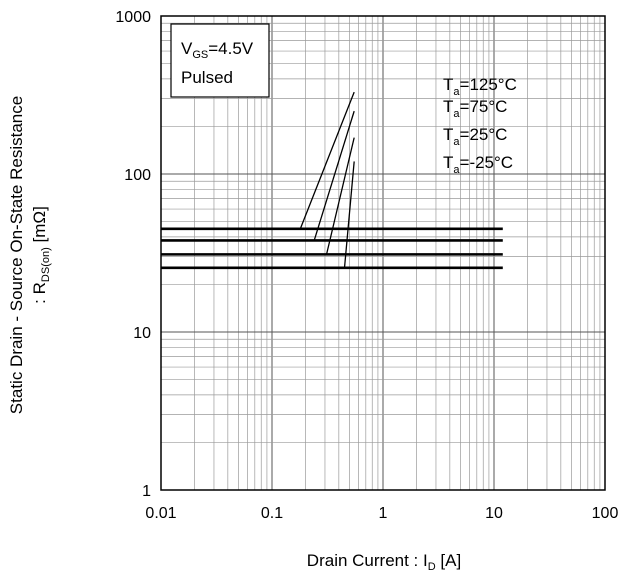 This screenshot has height=576, width=626. I want to click on x-tick-label: 1, so click(383, 513).